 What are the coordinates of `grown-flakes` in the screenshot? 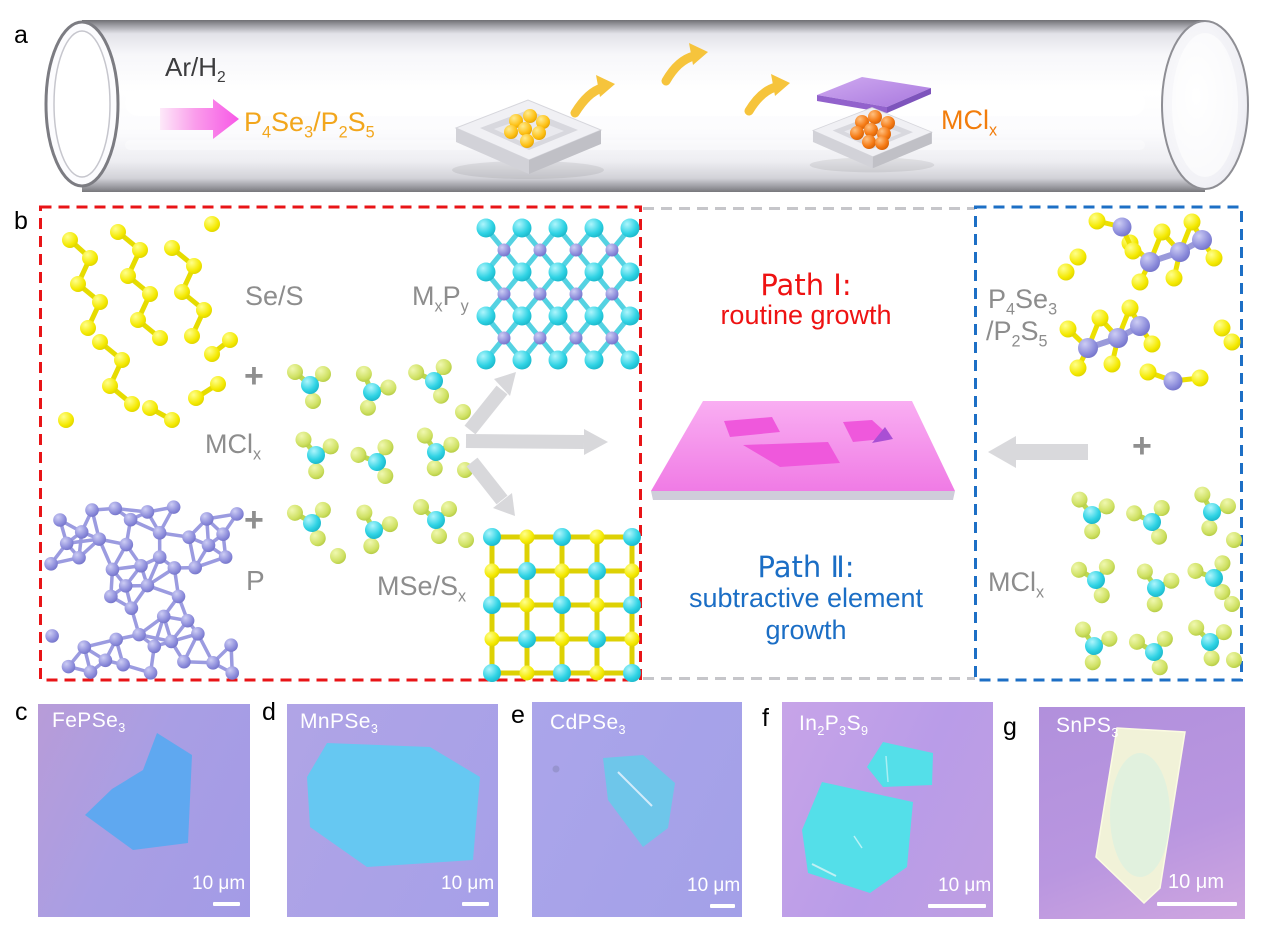 It's located at (808, 442).